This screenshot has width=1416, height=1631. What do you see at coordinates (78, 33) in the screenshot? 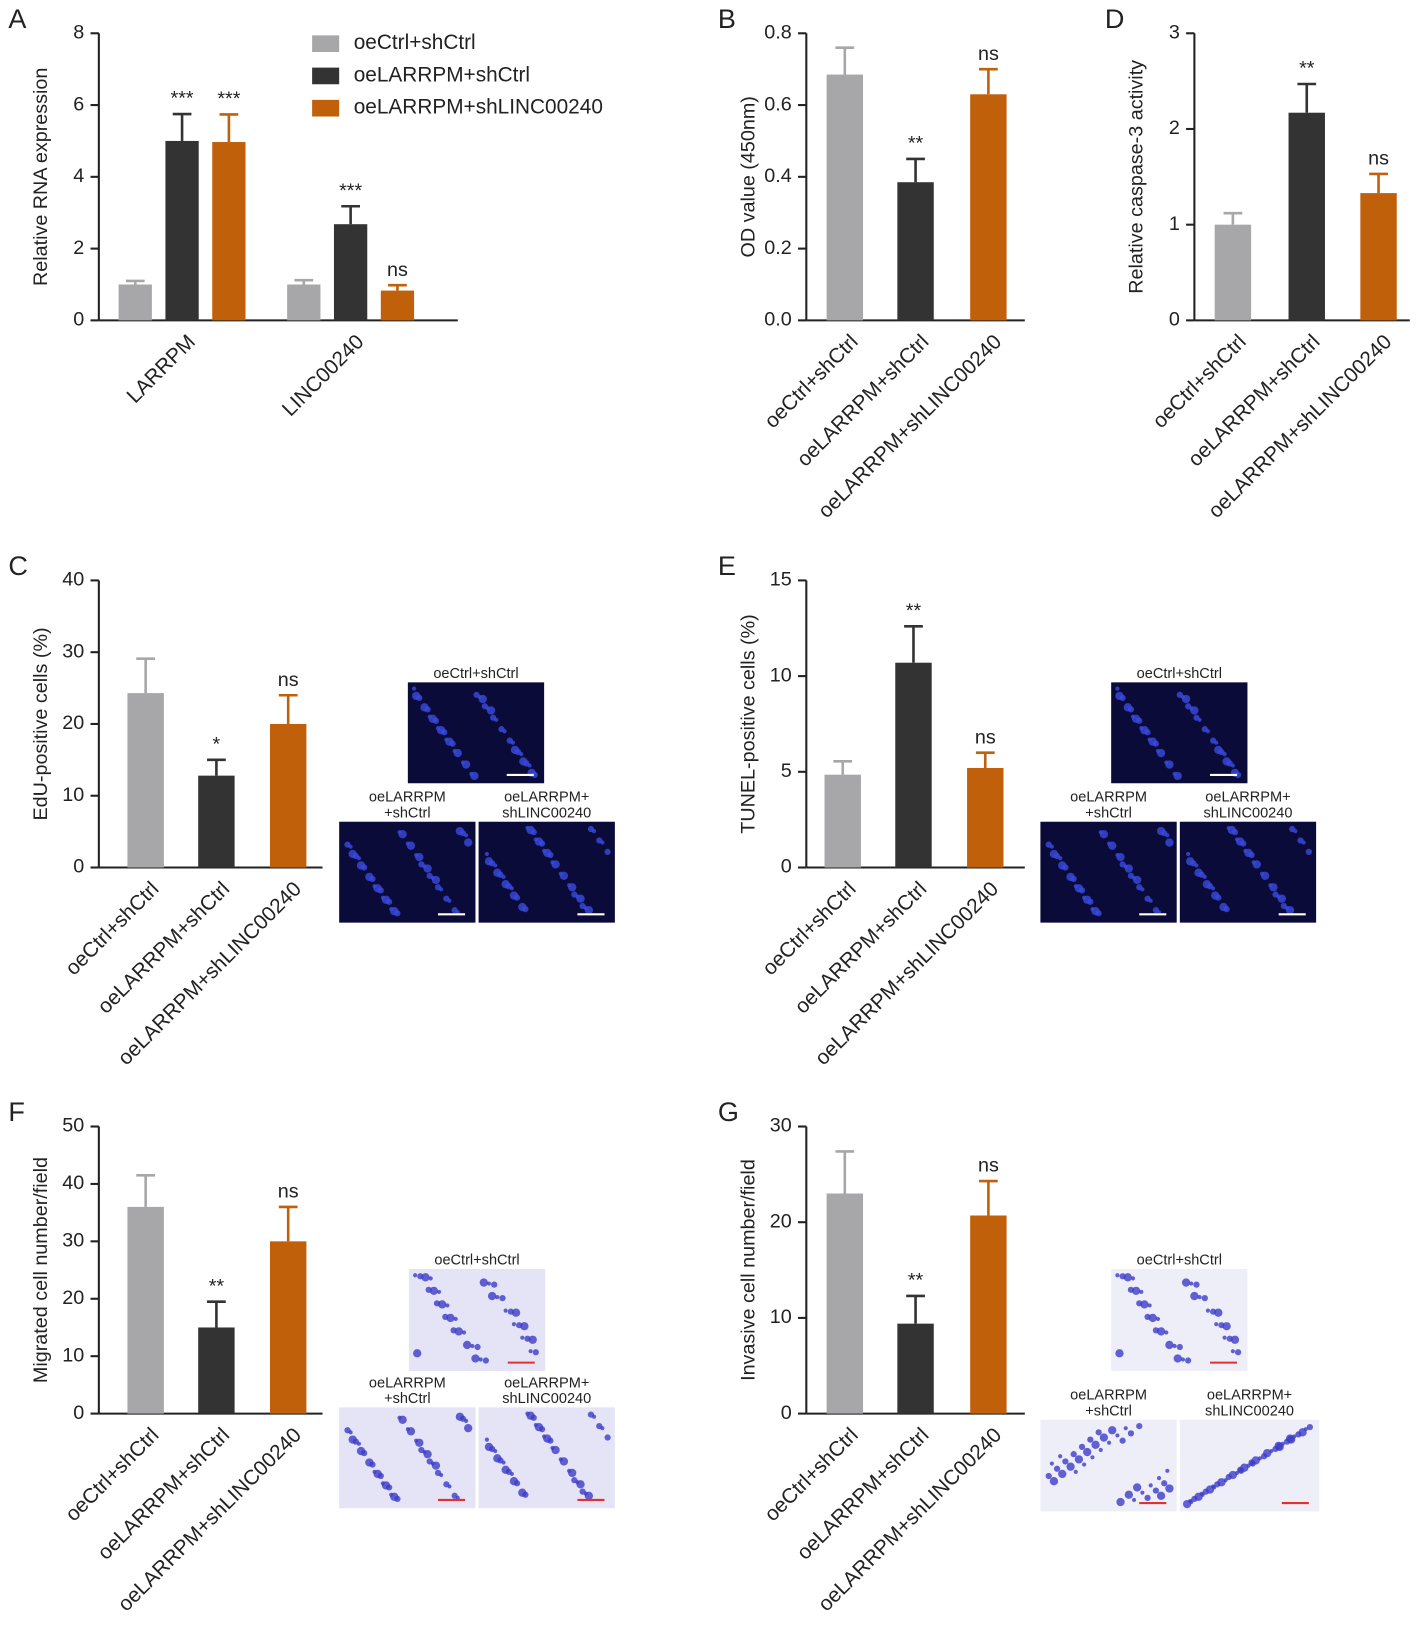
I see `y-tick-label: 8` at bounding box center [78, 33].